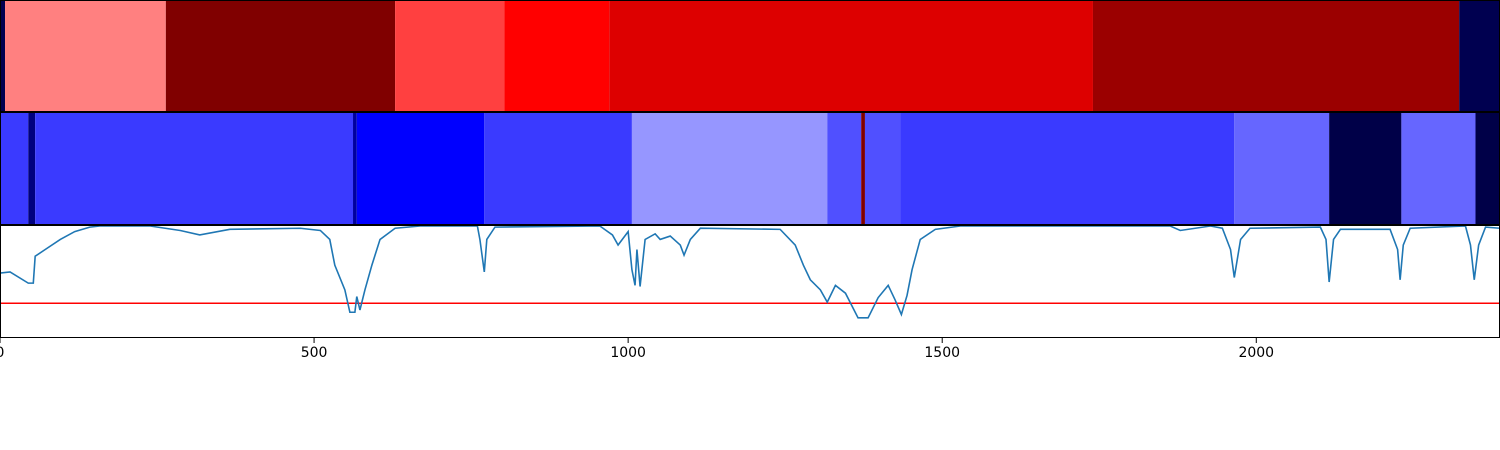  Describe the element at coordinates (942, 353) in the screenshot. I see `x-tick-label: 1500` at that location.